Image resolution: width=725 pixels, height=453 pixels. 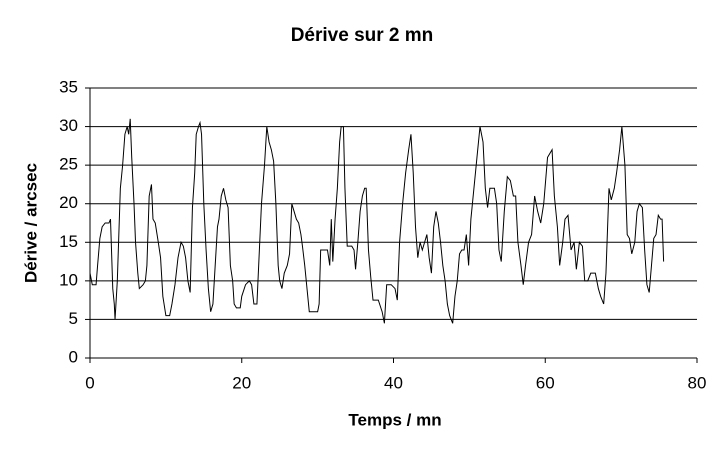 What do you see at coordinates (68, 241) in the screenshot?
I see `y-tick-label: 15` at bounding box center [68, 241].